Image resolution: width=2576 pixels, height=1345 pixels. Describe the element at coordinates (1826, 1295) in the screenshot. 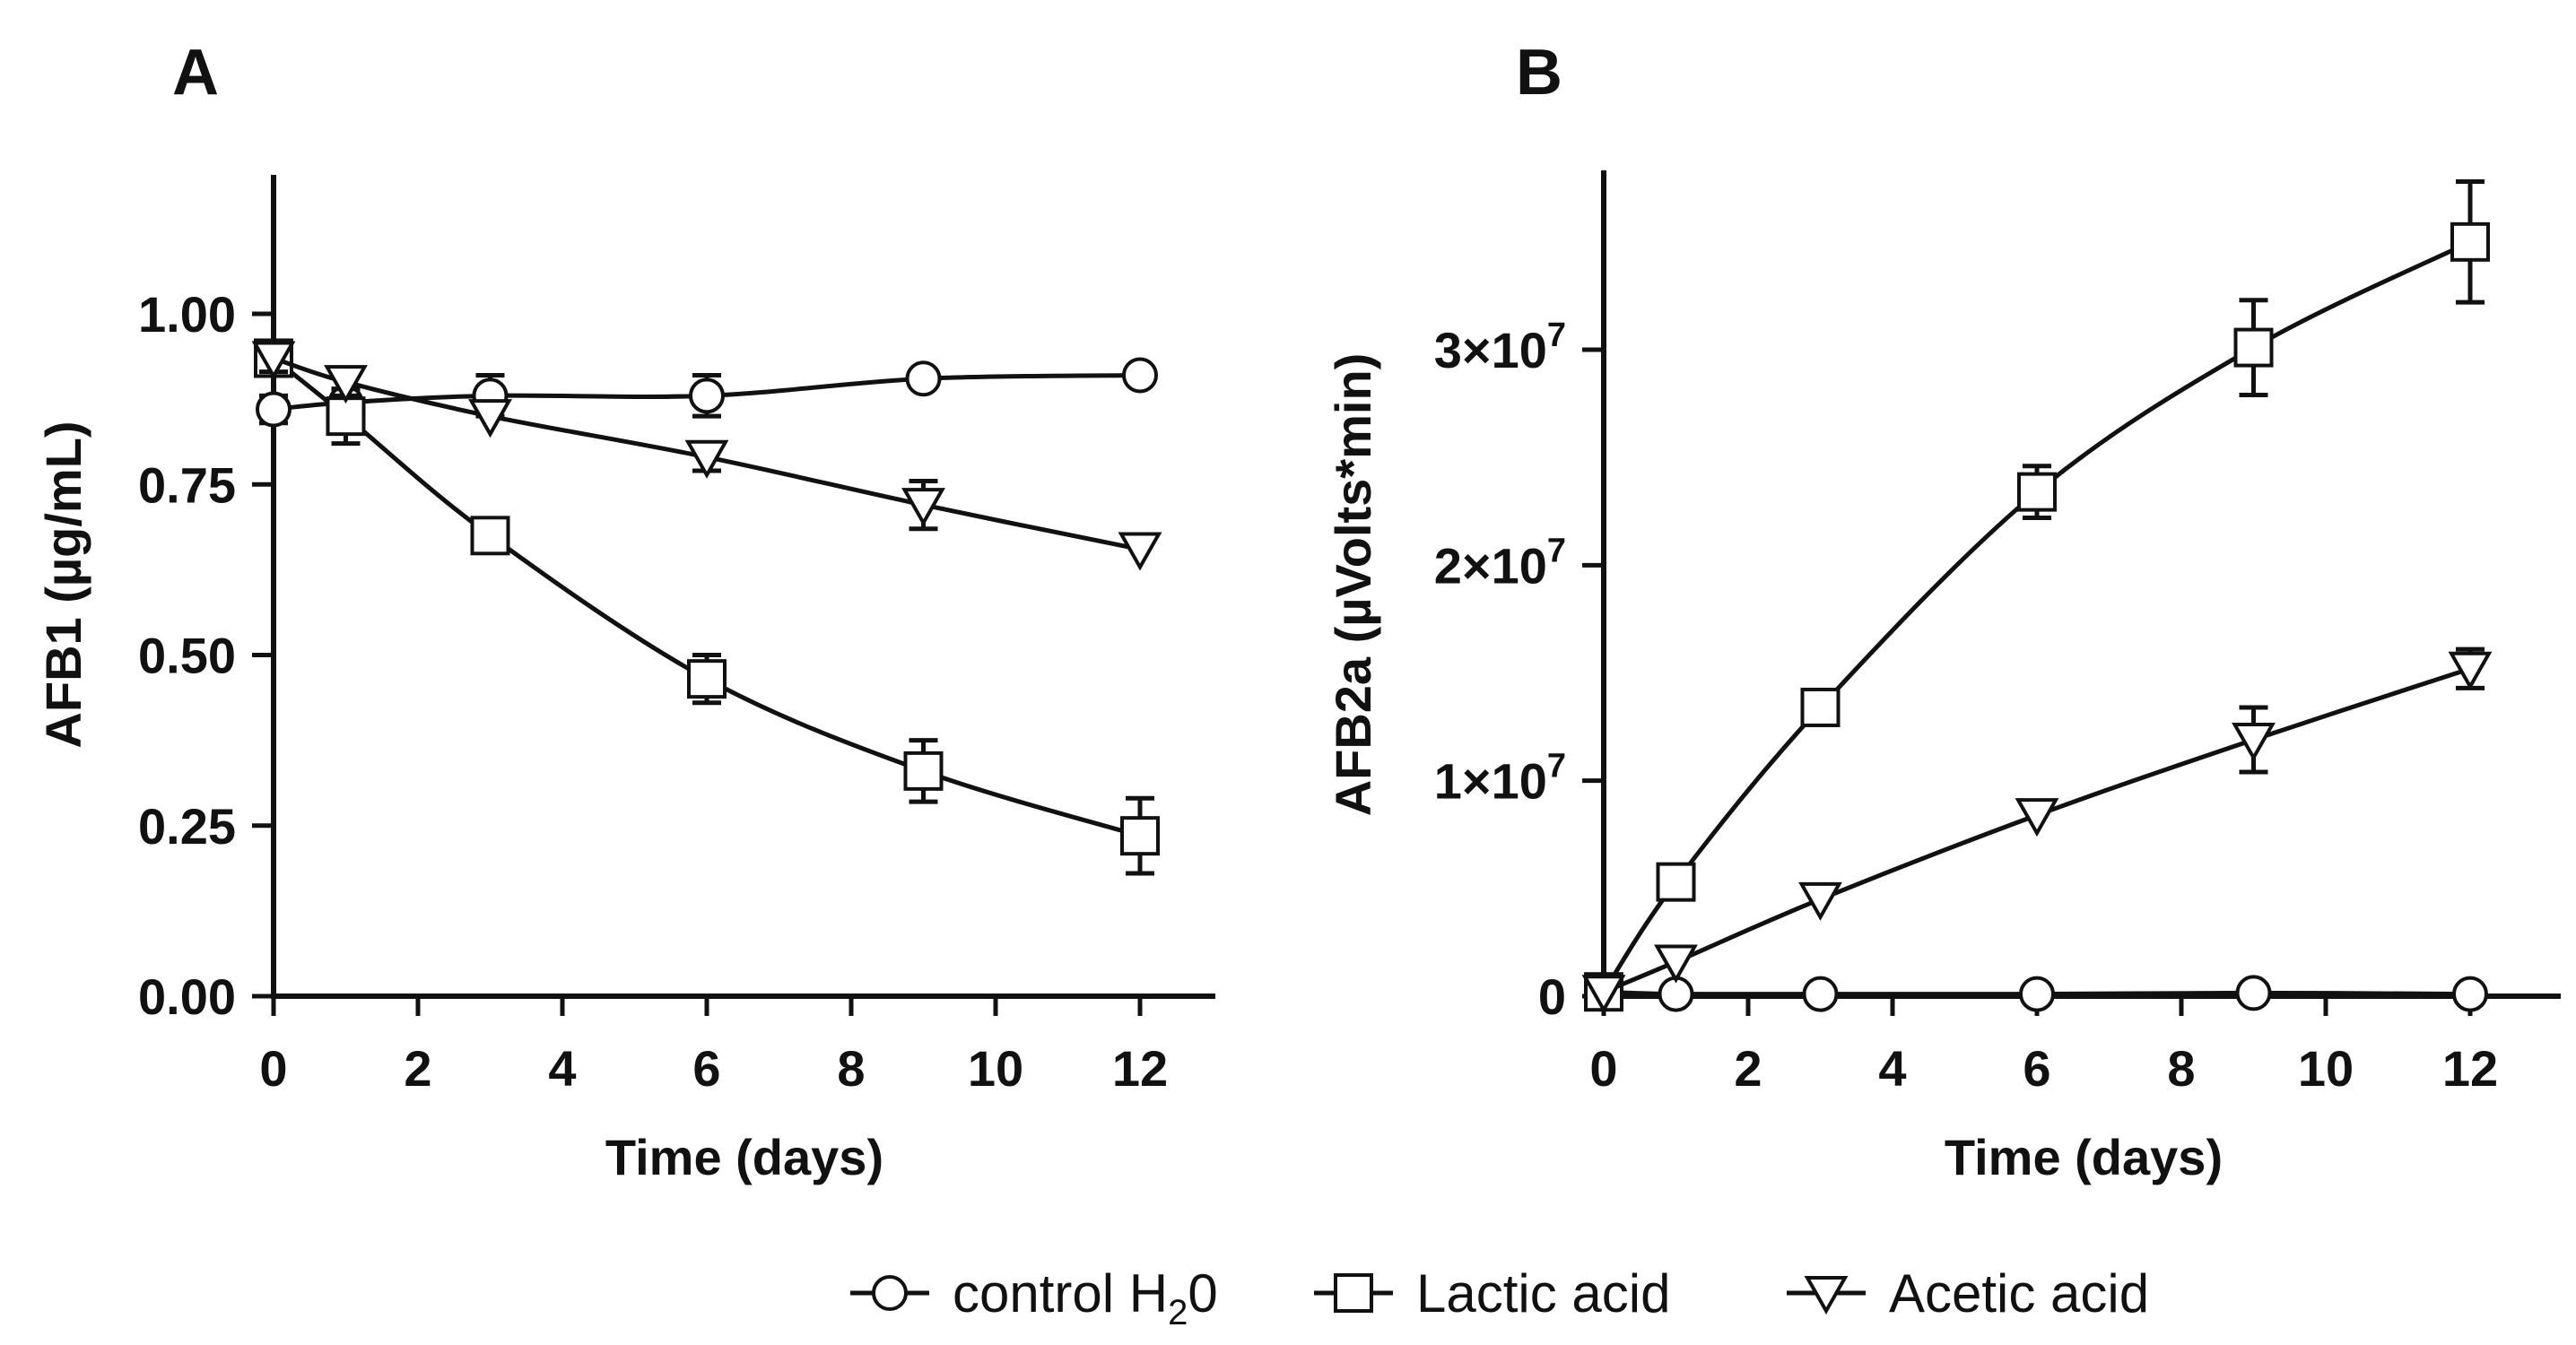

I see `legend-triangle-down-marker` at that location.